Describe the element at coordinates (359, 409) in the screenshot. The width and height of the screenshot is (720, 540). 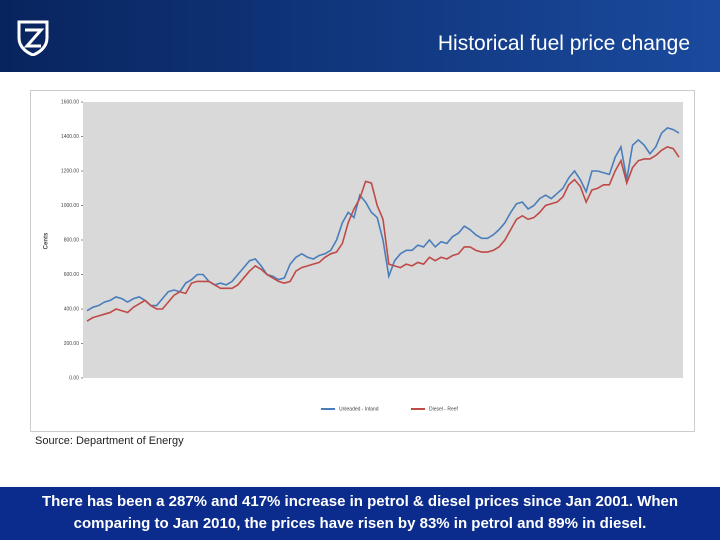
I see `legend-label: Unleaded - Inland` at that location.